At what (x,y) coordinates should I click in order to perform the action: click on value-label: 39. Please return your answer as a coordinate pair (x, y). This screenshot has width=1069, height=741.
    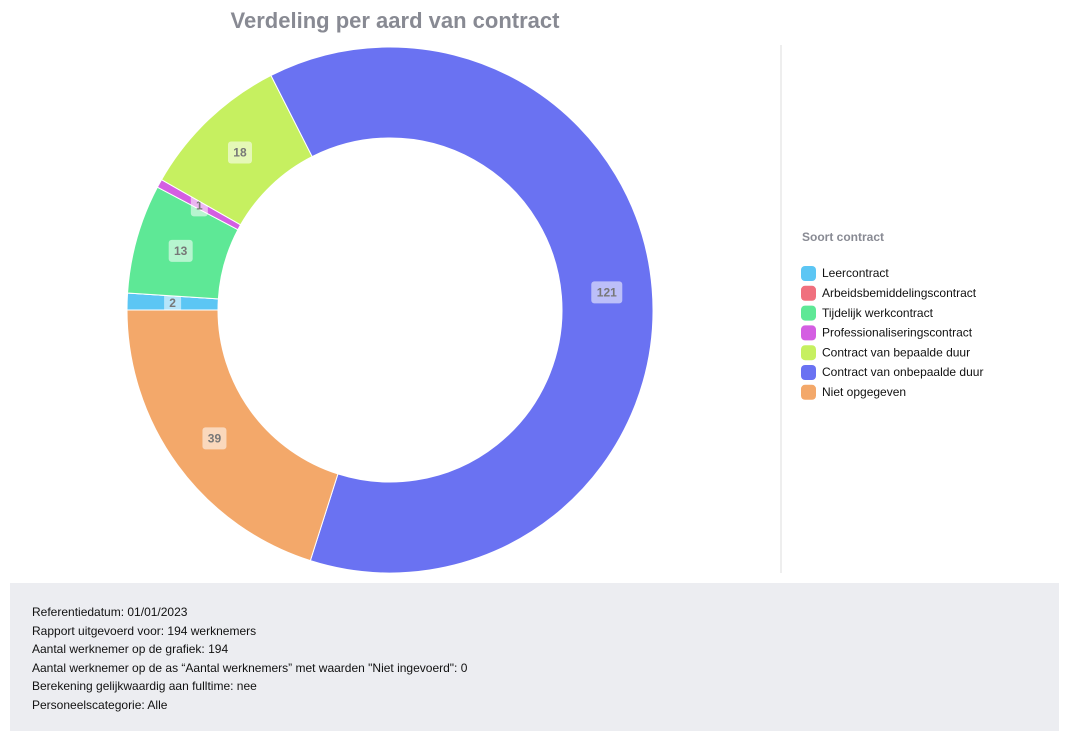
    Looking at the image, I should click on (215, 439).